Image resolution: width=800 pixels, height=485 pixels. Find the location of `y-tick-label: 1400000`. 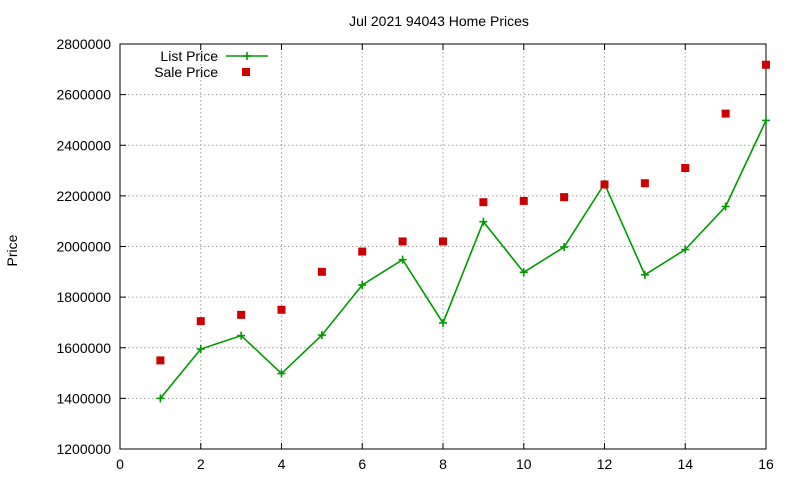

y-tick-label: 1400000 is located at coordinates (83, 398).